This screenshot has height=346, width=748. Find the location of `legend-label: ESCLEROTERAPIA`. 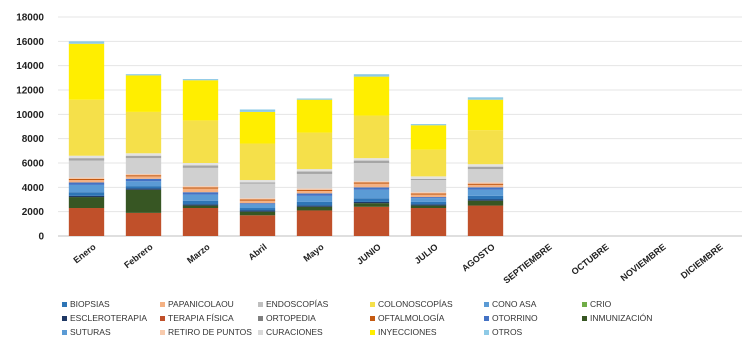

legend-label: ESCLEROTERAPIA is located at coordinates (108, 318).